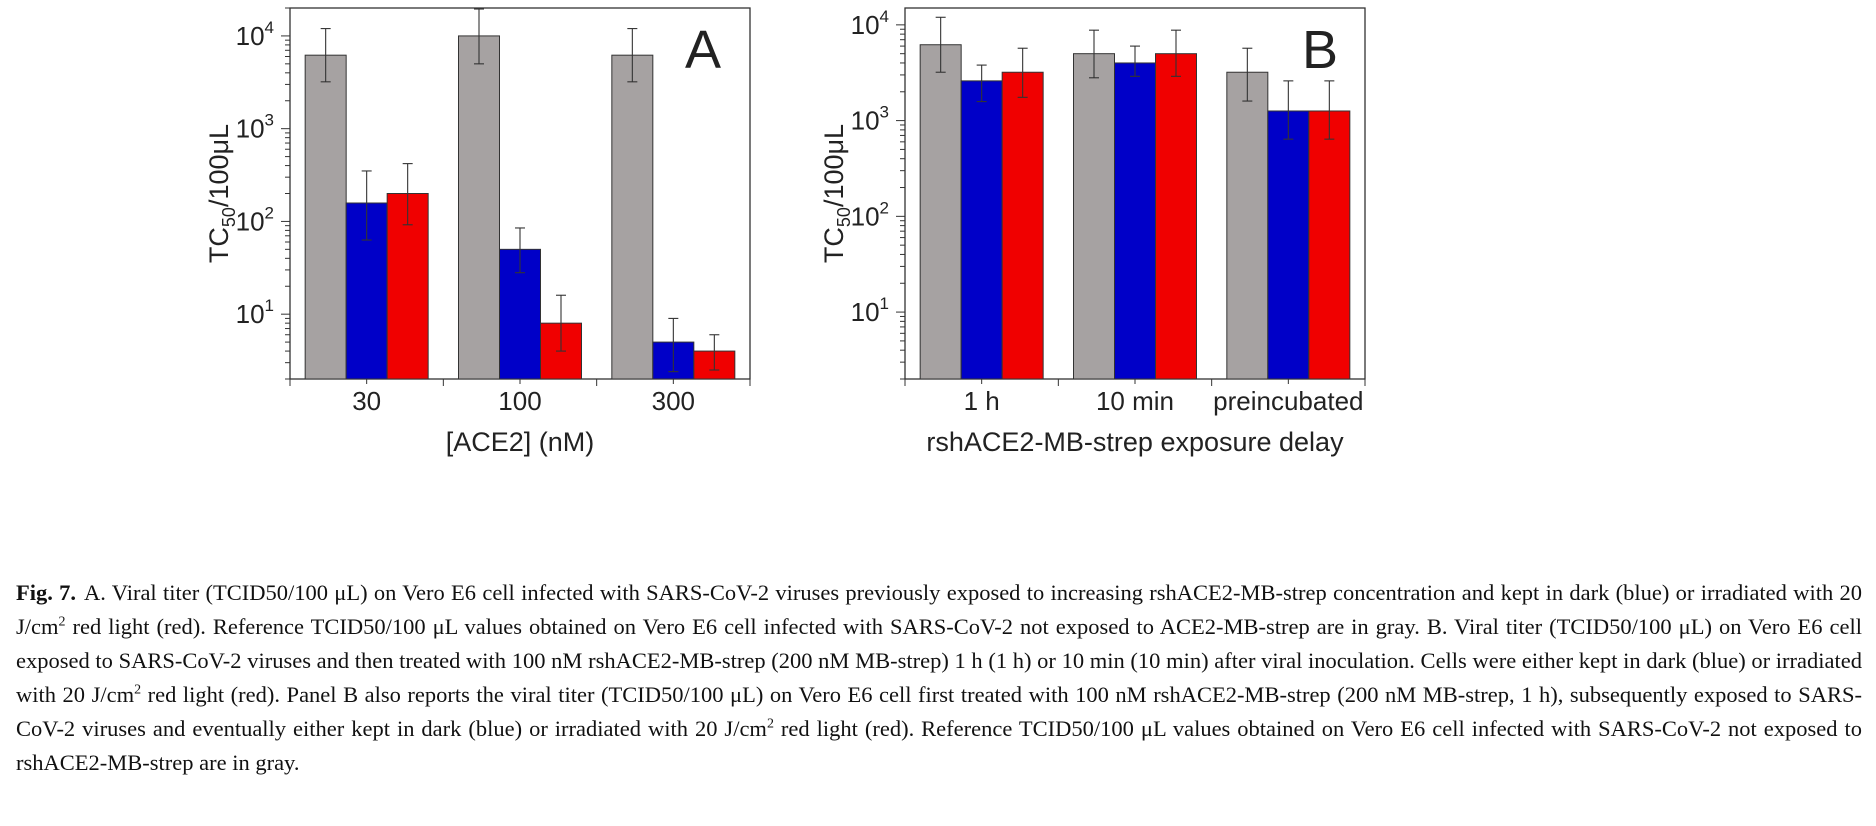 This screenshot has height=826, width=1876. What do you see at coordinates (366, 401) in the screenshot?
I see `x-tick-label: 30` at bounding box center [366, 401].